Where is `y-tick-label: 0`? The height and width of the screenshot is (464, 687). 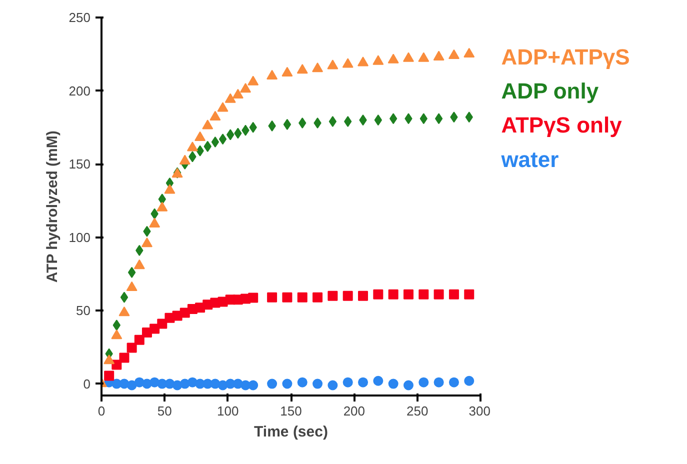
y-tick-label: 0 is located at coordinates (87, 384).